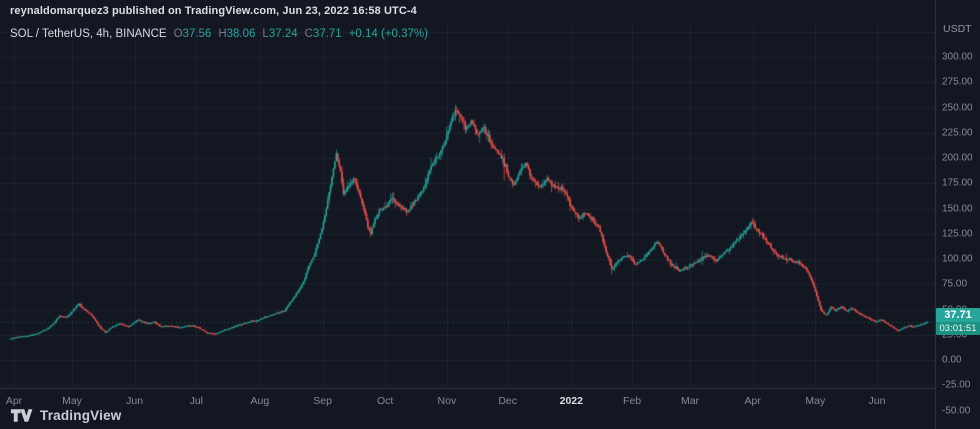 The height and width of the screenshot is (429, 980). I want to click on low-label: L, so click(265, 34).